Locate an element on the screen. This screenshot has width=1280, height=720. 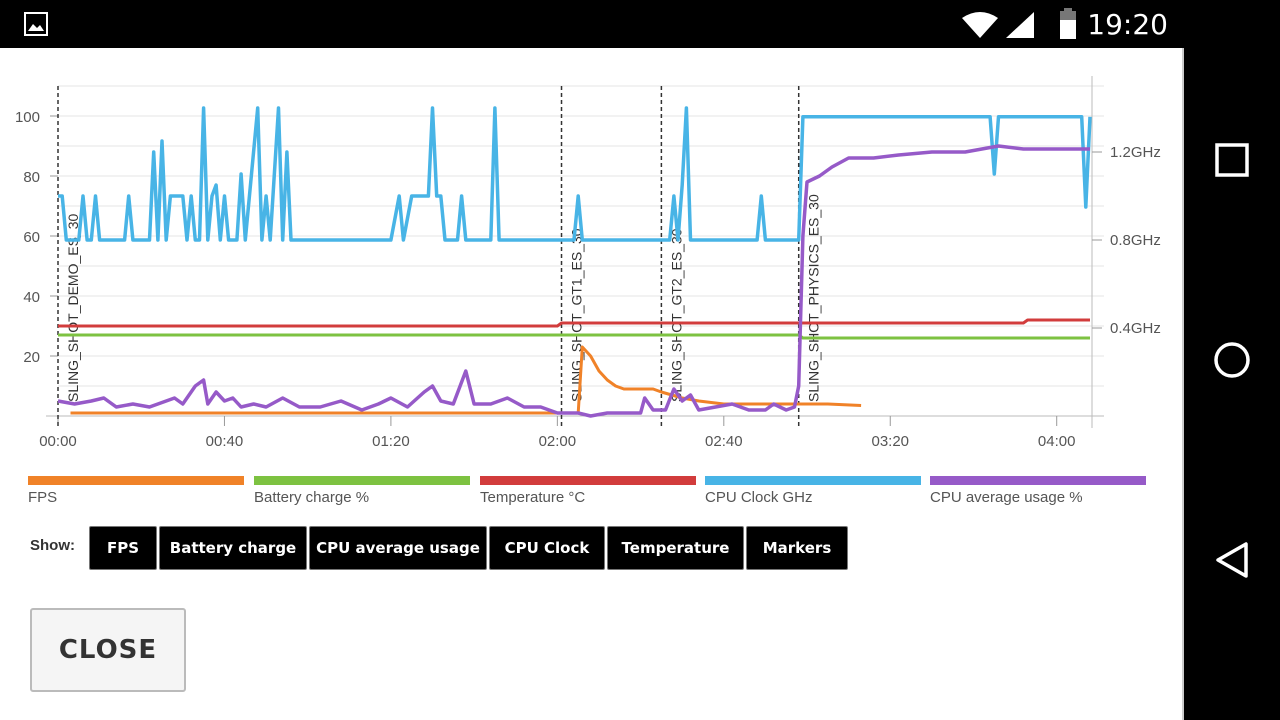
legend-temperature-label: Temperature °C is located at coordinates (533, 497).